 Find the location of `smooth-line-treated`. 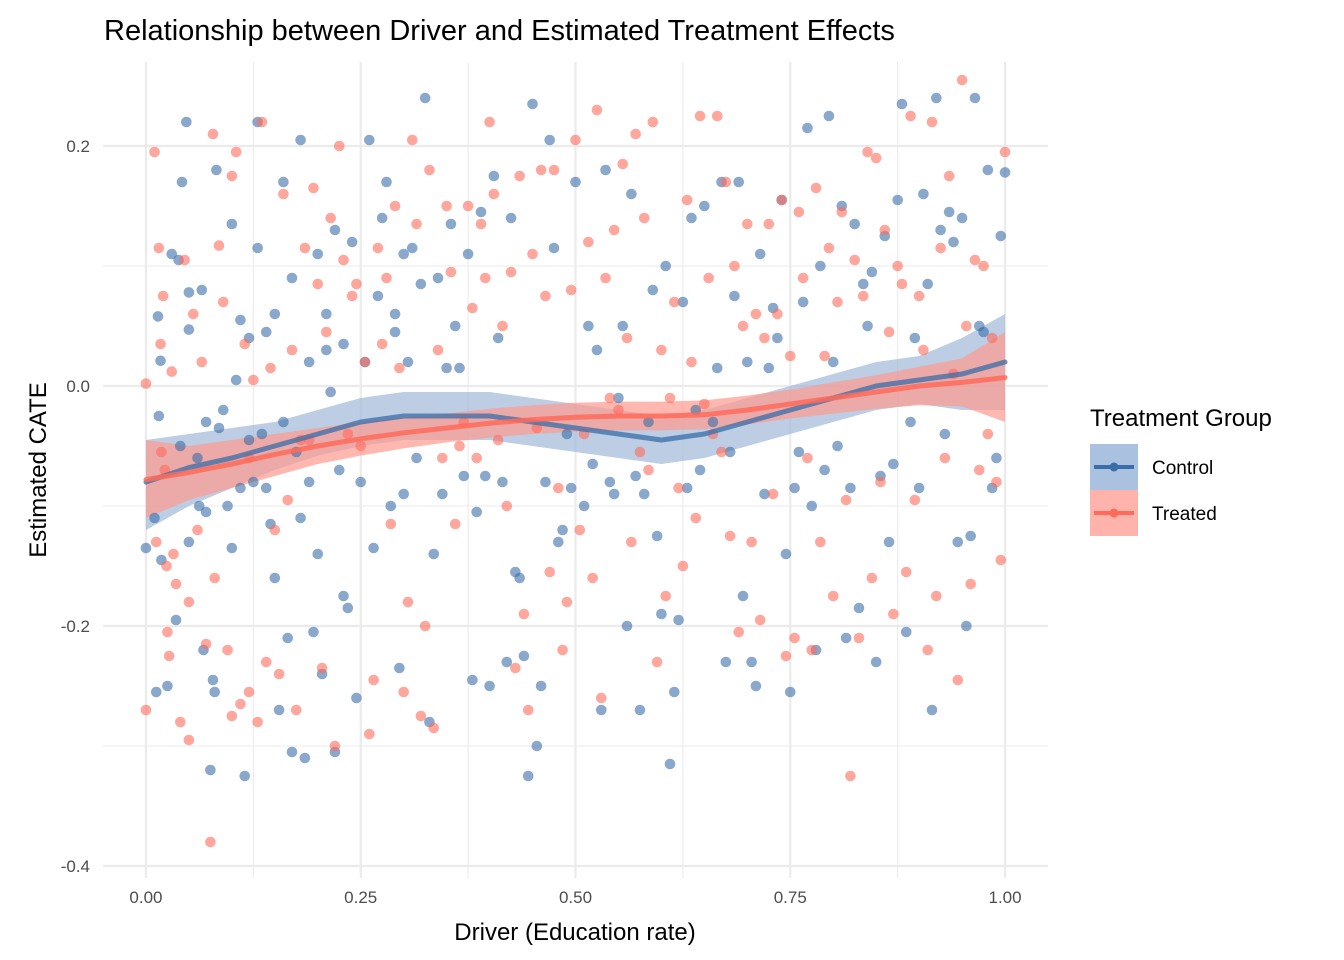

smooth-line-treated is located at coordinates (575, 429).